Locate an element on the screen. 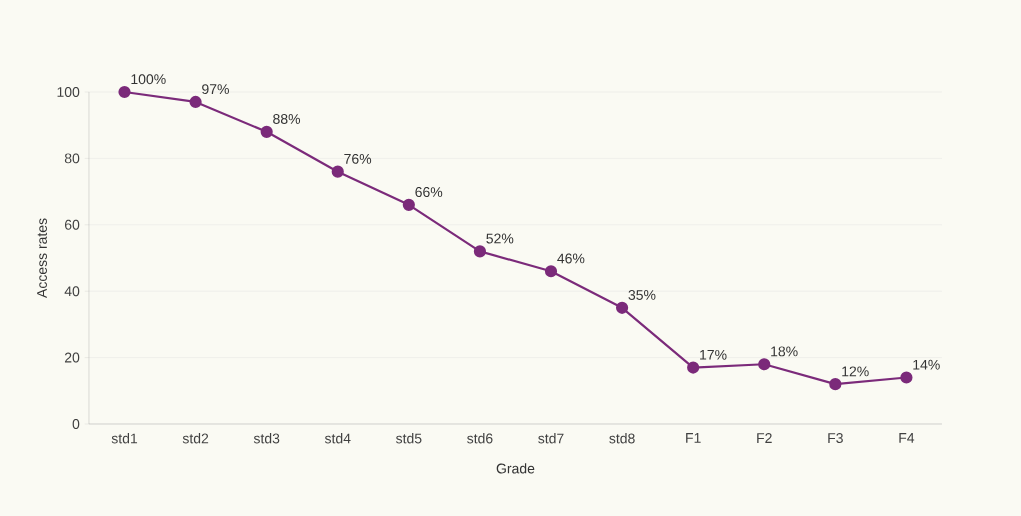  x-tick-label: std2 is located at coordinates (195, 438).